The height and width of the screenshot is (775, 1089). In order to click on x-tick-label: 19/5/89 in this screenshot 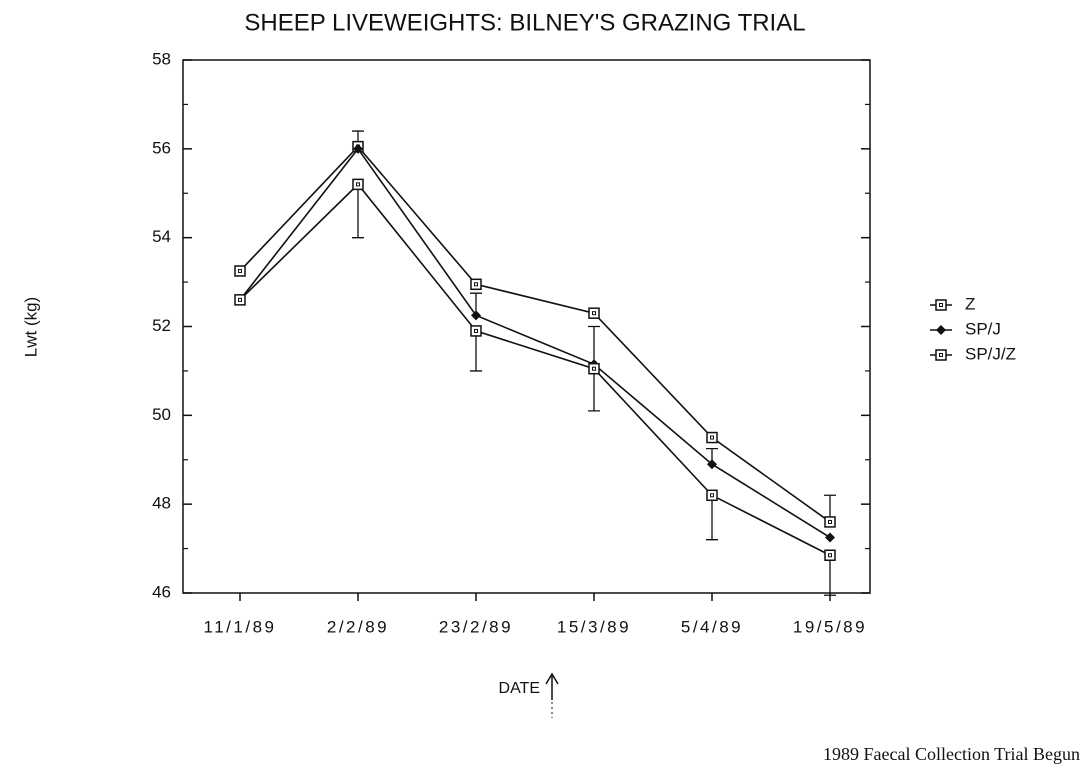, I will do `click(830, 626)`.